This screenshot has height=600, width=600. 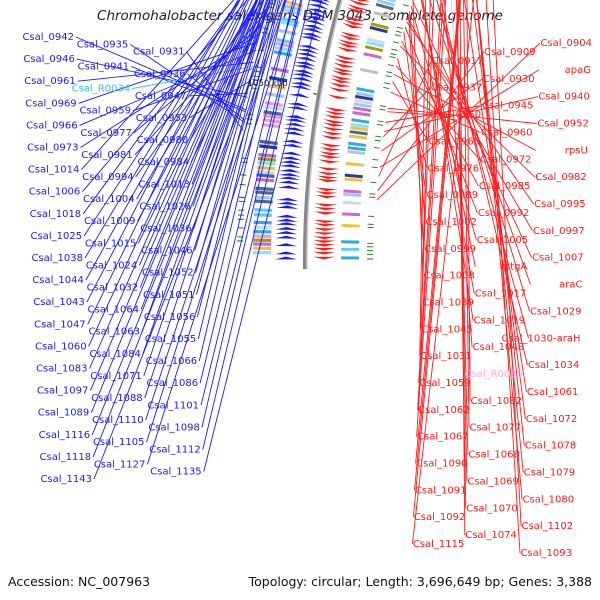 What do you see at coordinates (454, 168) in the screenshot?
I see `gene-label: Csal_0976` at bounding box center [454, 168].